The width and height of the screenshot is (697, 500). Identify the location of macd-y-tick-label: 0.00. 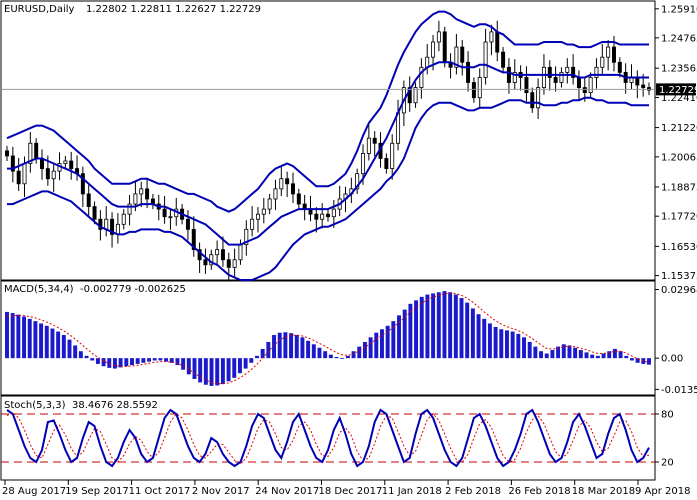
(672, 359).